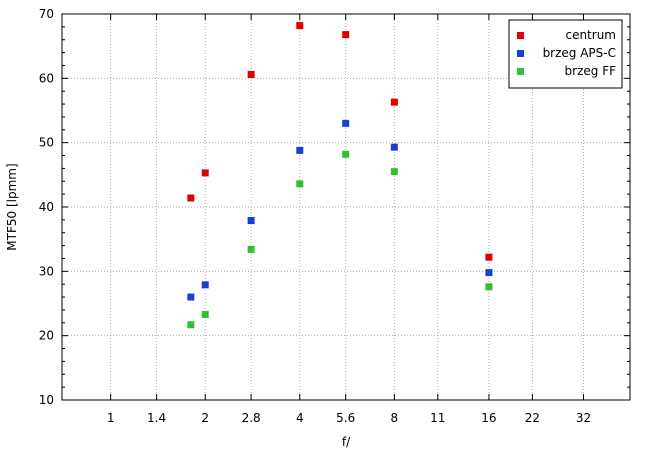 The width and height of the screenshot is (655, 455). What do you see at coordinates (583, 418) in the screenshot?
I see `x-tick-label: 32` at bounding box center [583, 418].